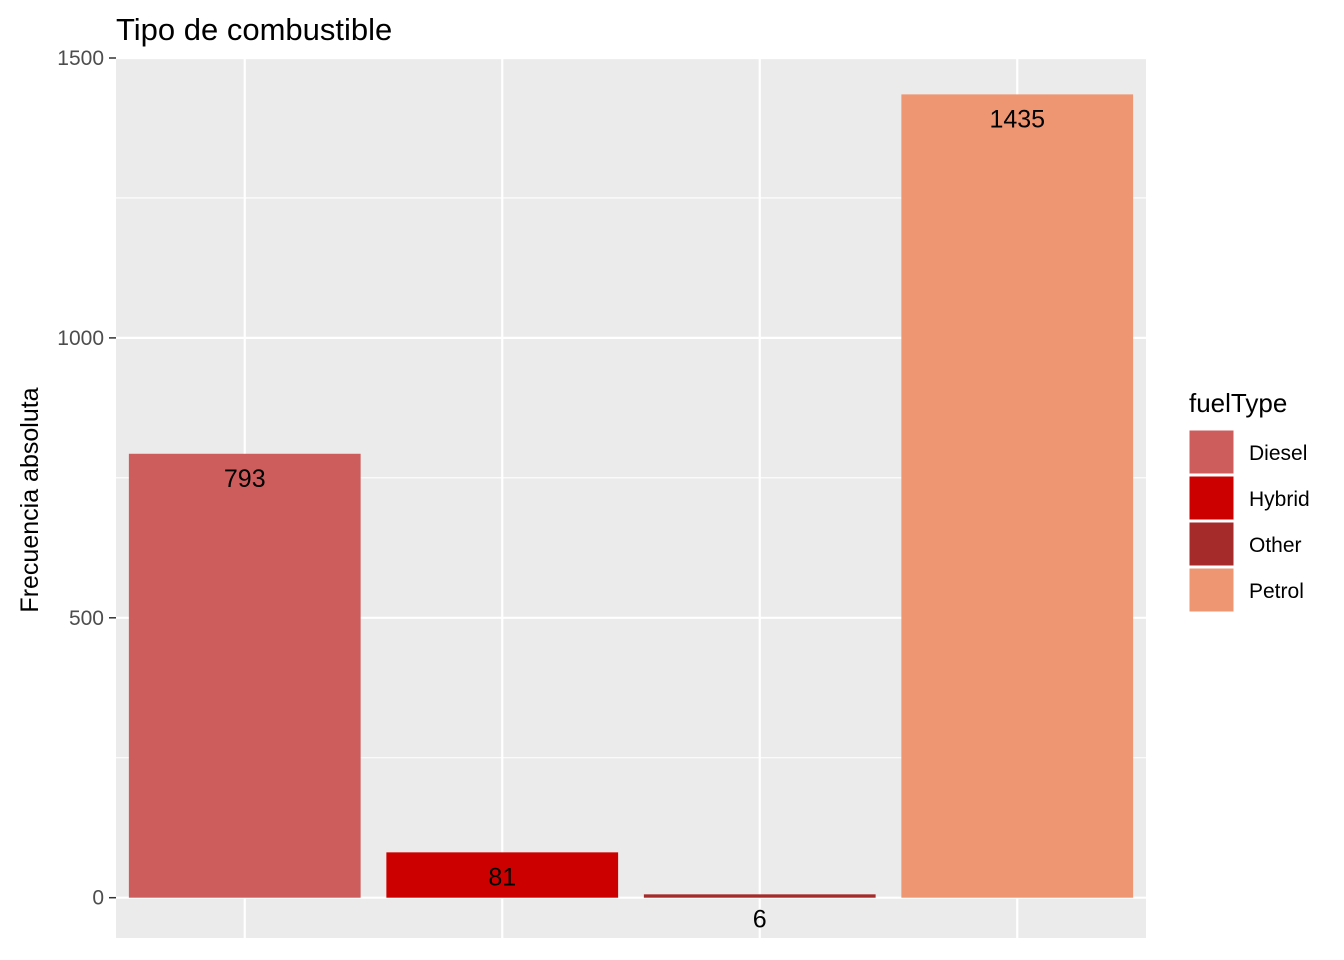  What do you see at coordinates (244, 675) in the screenshot?
I see `bar-diesel` at bounding box center [244, 675].